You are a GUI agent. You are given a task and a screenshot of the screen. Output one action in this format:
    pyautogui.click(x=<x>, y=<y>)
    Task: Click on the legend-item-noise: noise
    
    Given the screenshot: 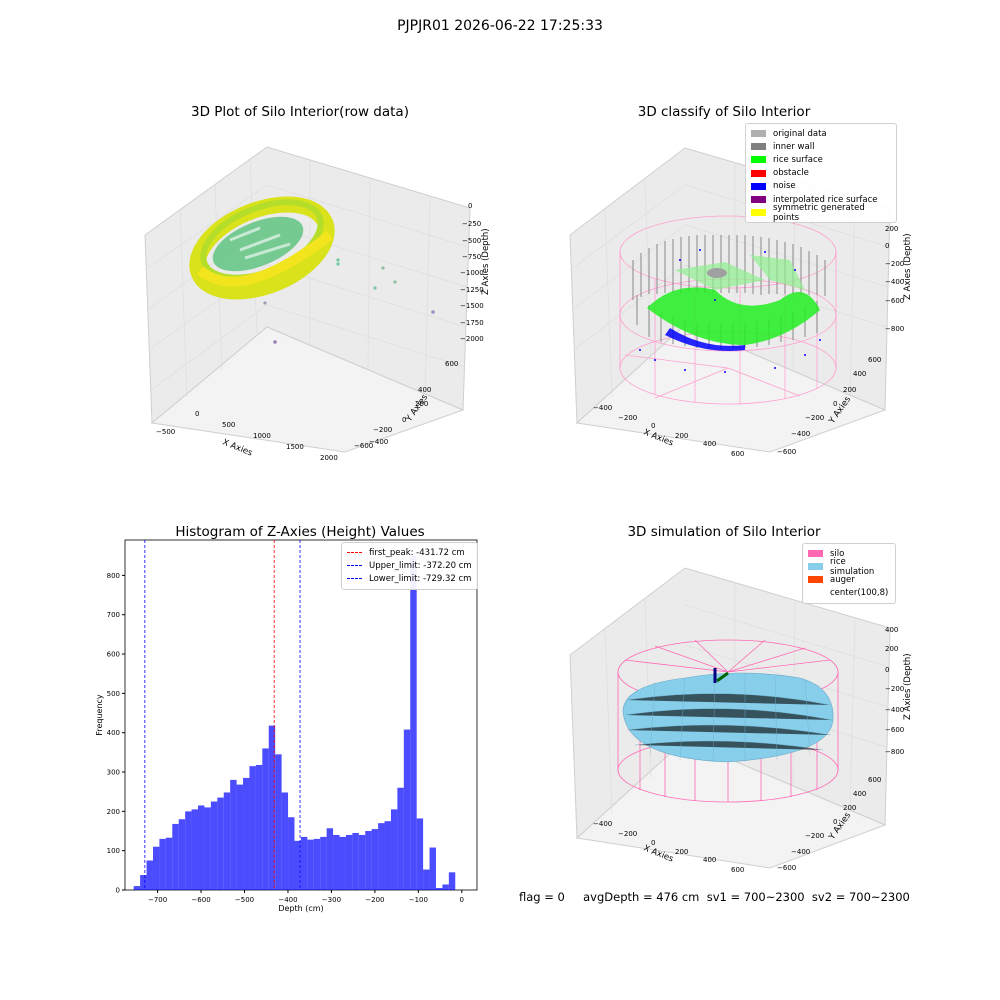 What is the action you would take?
    pyautogui.click(x=821, y=186)
    